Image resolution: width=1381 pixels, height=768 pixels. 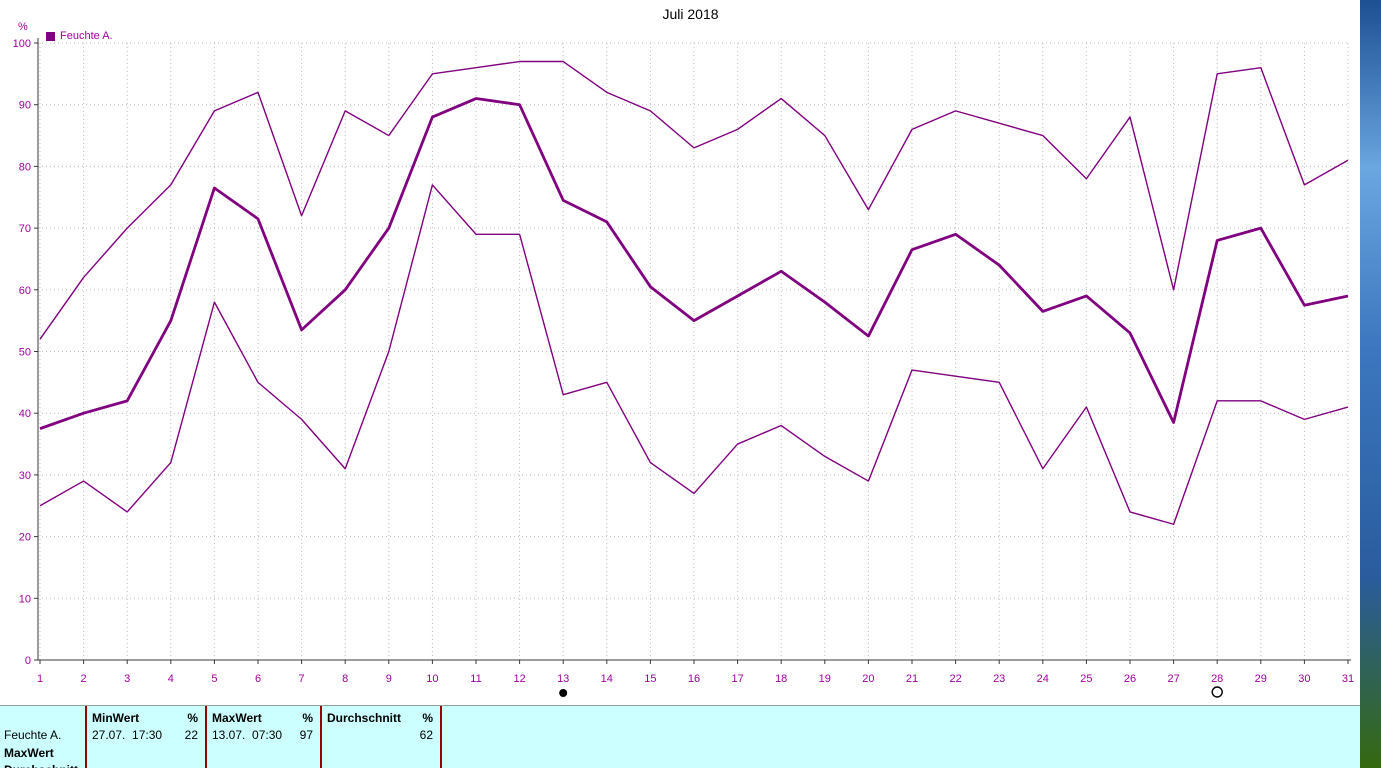 I want to click on x-tick-label: 13, so click(x=563, y=679).